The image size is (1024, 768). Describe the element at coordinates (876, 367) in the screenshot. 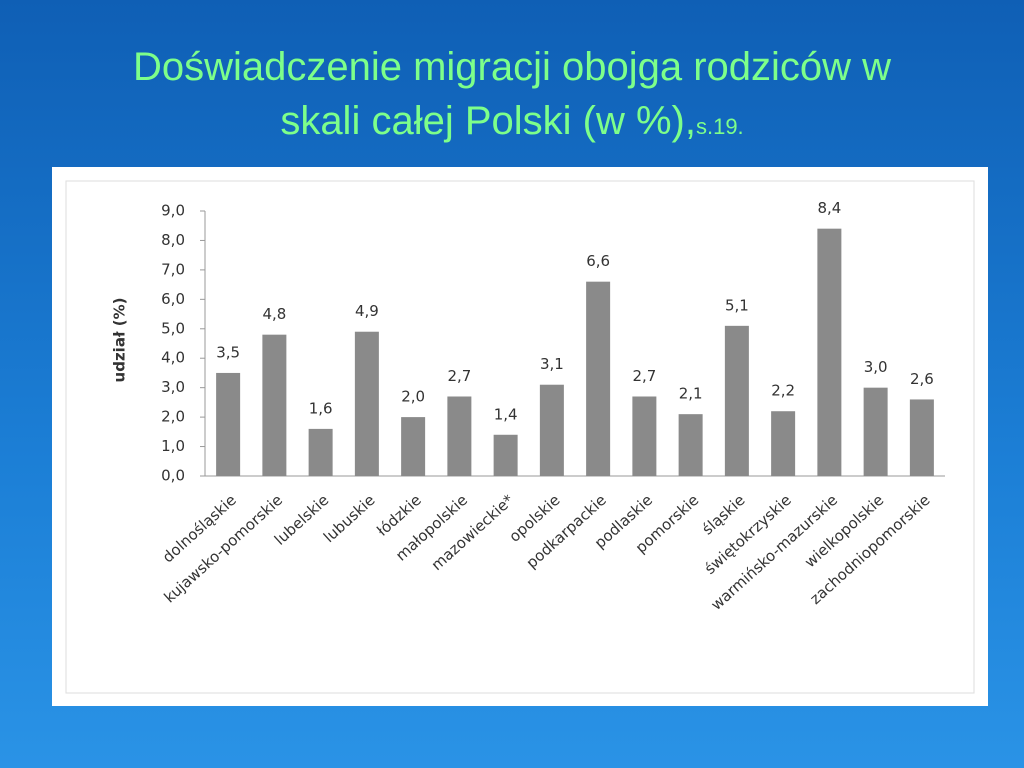

I see `value-label: 3,0` at that location.